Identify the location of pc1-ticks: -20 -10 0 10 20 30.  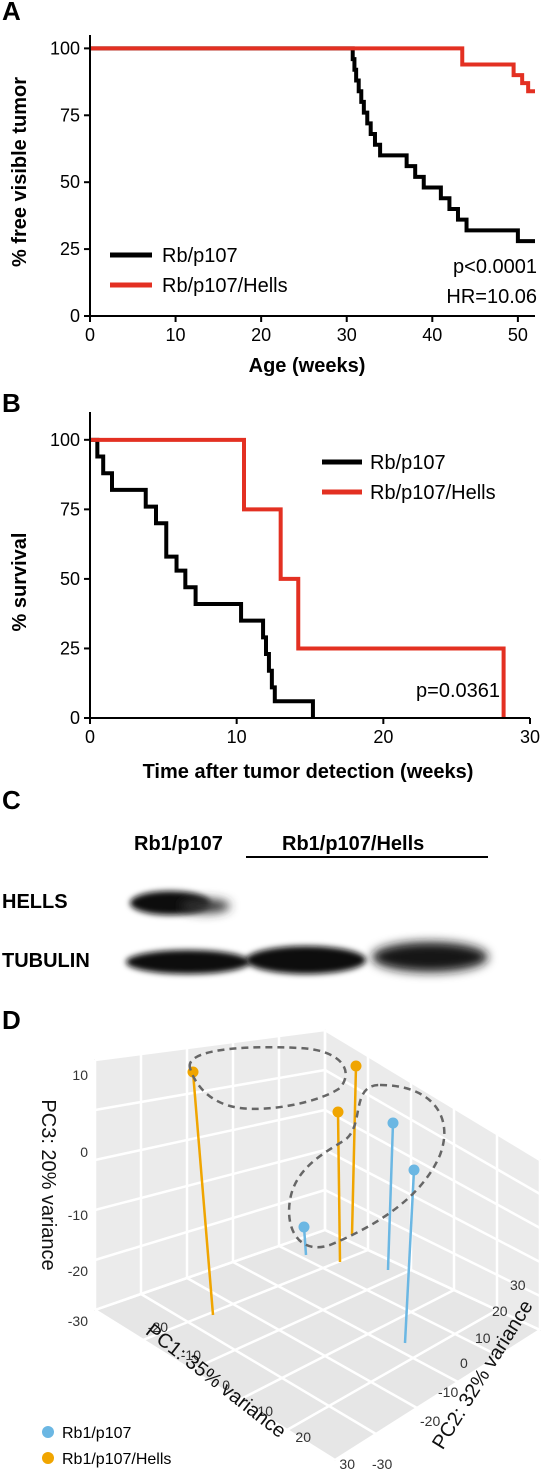
(251, 1395).